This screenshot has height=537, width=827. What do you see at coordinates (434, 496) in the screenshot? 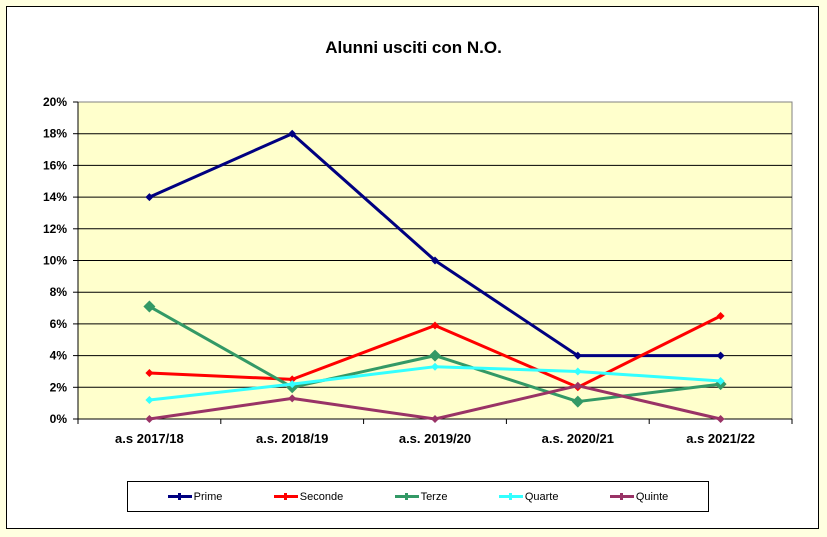
I see `legend-label: Terze` at bounding box center [434, 496].